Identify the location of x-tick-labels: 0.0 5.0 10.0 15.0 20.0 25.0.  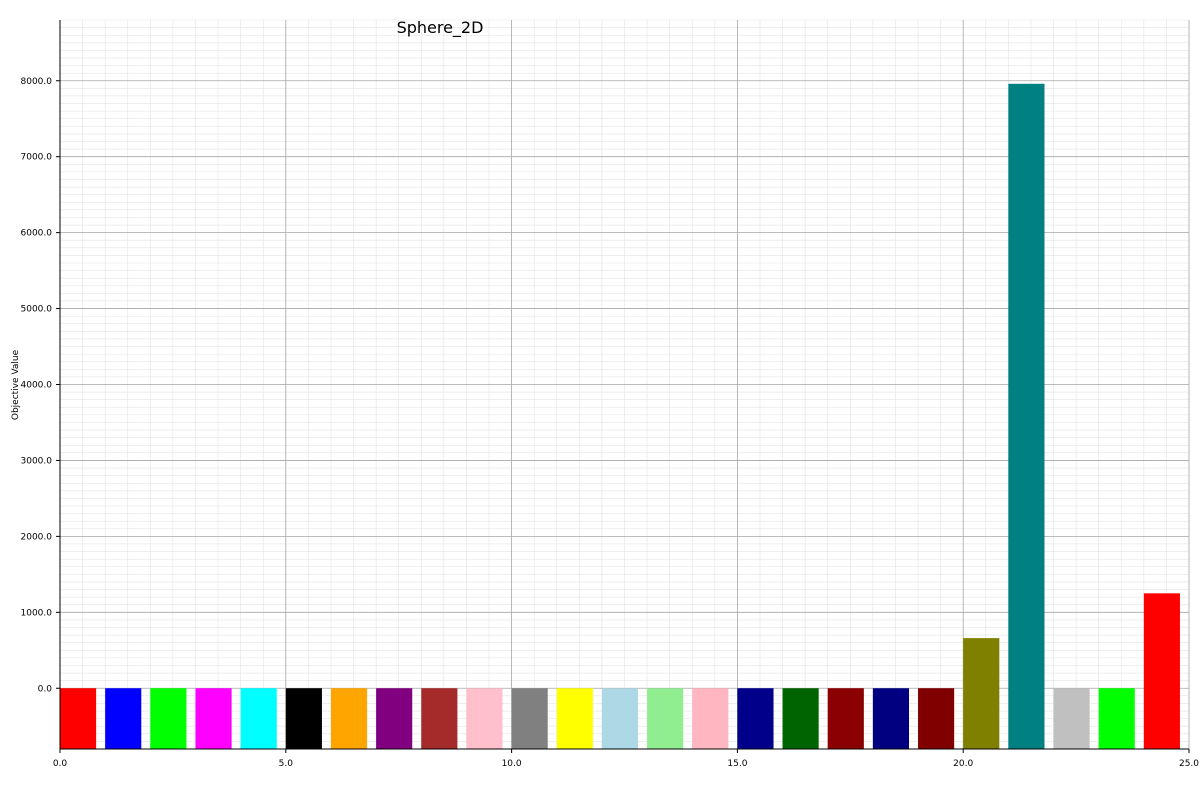
(626, 759).